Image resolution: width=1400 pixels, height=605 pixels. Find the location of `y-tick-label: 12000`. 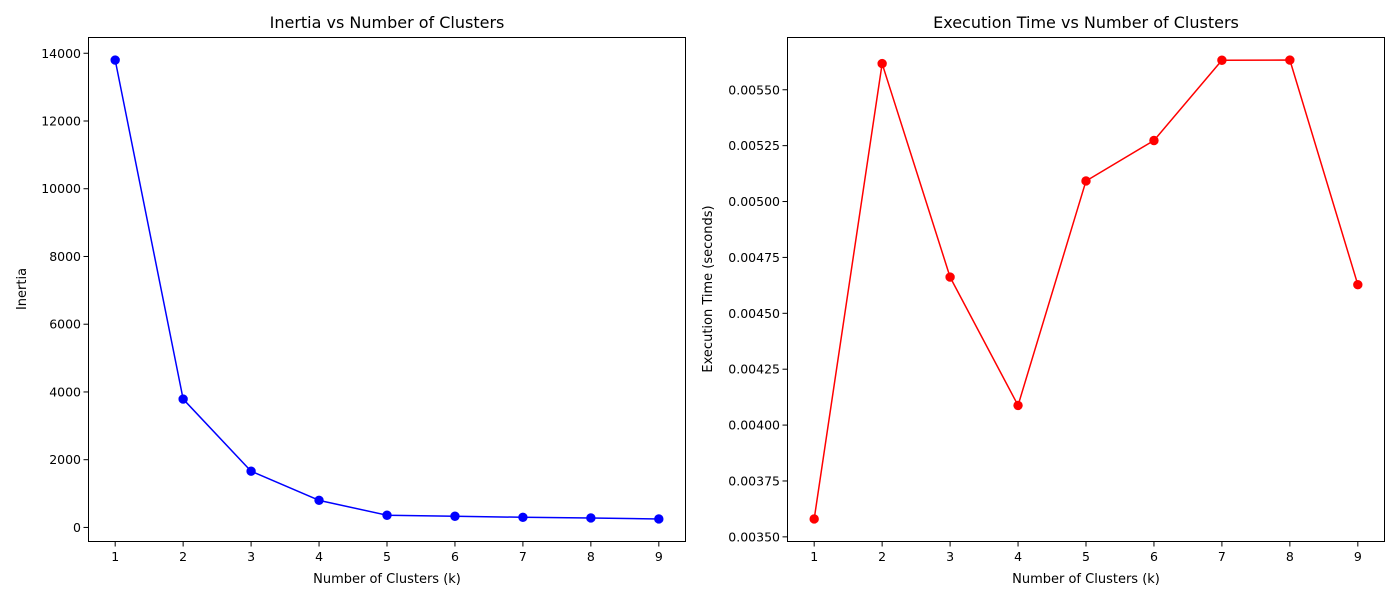

y-tick-label: 12000 is located at coordinates (61, 120).